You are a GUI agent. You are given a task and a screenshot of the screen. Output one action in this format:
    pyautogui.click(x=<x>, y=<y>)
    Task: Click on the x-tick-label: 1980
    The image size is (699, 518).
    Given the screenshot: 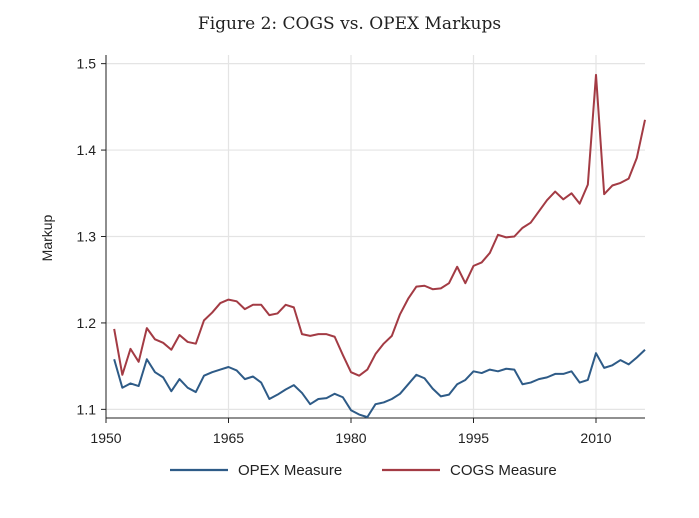 What is the action you would take?
    pyautogui.click(x=350, y=438)
    